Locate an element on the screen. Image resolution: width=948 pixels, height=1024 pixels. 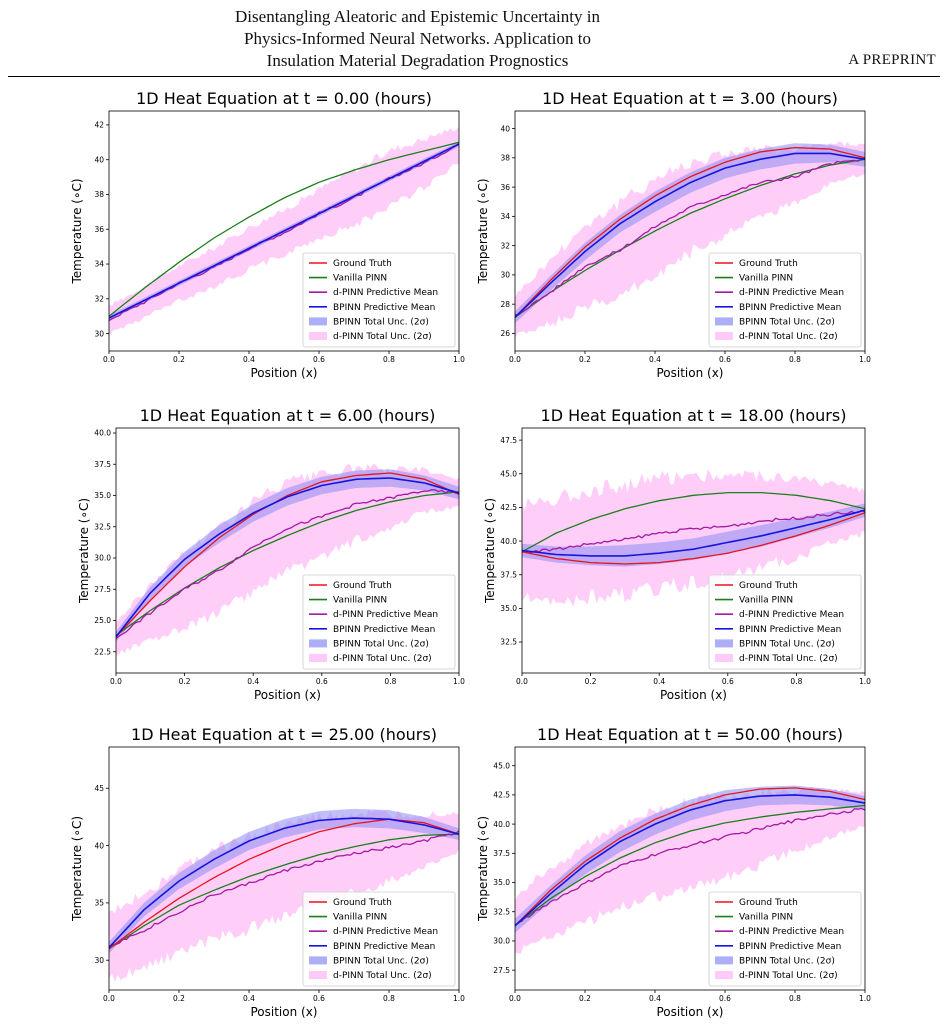
chart-title: 1D Heat Equation at t = 25.00 (hours) is located at coordinates (284, 734).